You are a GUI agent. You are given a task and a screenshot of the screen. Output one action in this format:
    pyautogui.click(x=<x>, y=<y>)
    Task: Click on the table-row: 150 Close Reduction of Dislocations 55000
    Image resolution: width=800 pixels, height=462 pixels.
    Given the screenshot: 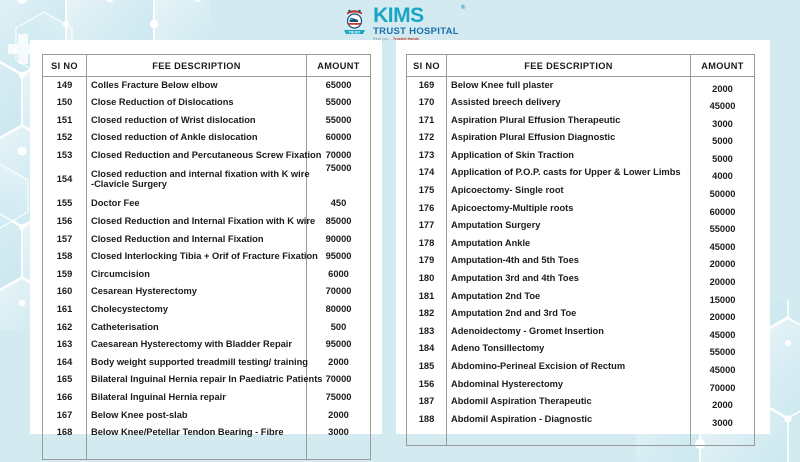 What is the action you would take?
    pyautogui.click(x=206, y=103)
    